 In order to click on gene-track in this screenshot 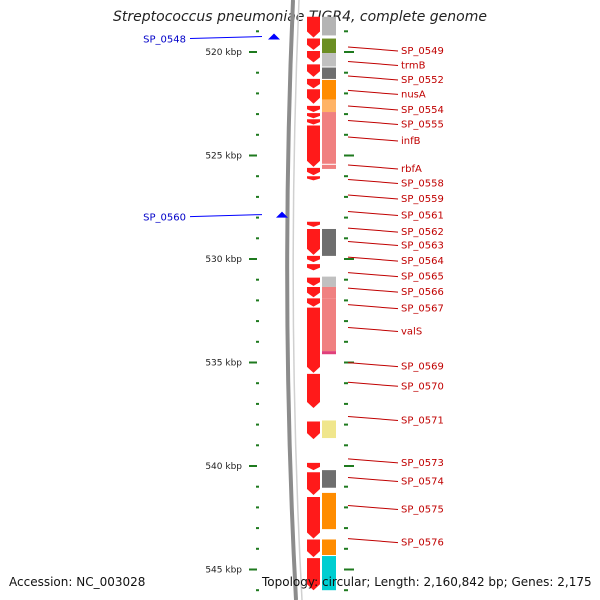, I will do `click(313, 303)`.